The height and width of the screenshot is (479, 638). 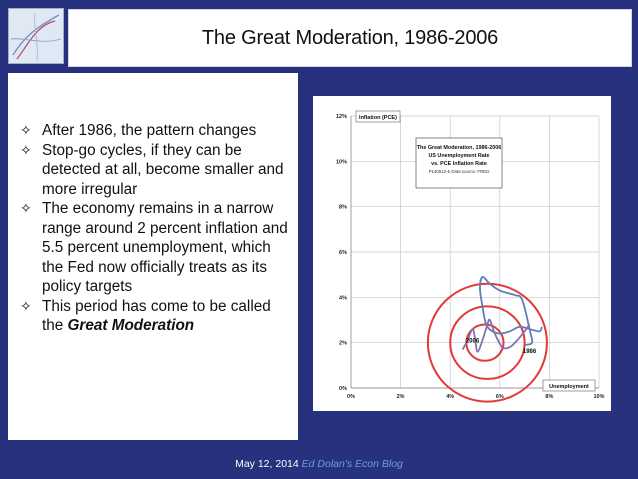 What do you see at coordinates (500, 397) in the screenshot?
I see `x-tick-label: 6%` at bounding box center [500, 397].